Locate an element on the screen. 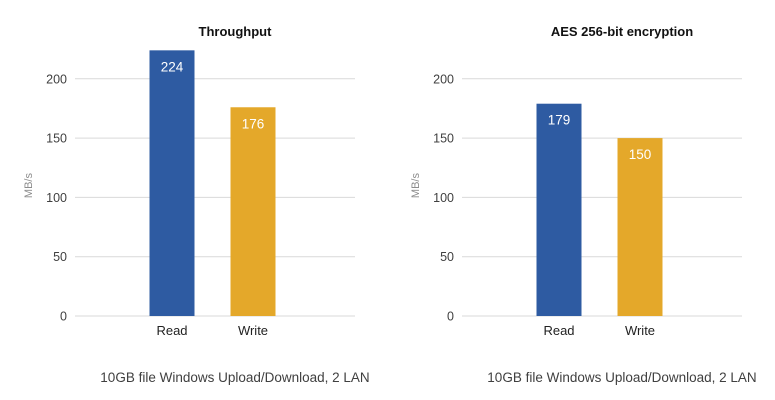 The width and height of the screenshot is (775, 400). chart-title: AES 256-bit encryption is located at coordinates (622, 31).